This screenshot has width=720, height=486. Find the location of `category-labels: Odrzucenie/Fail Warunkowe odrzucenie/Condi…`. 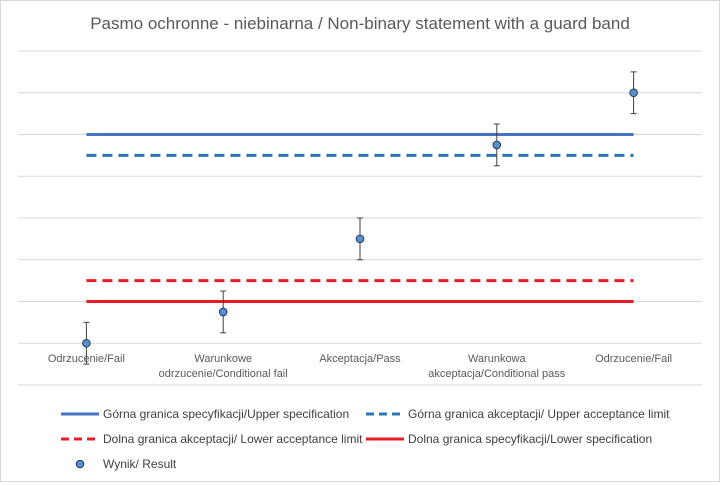

category-labels: Odrzucenie/Fail Warunkowe odrzucenie/Condi… is located at coordinates (360, 366).